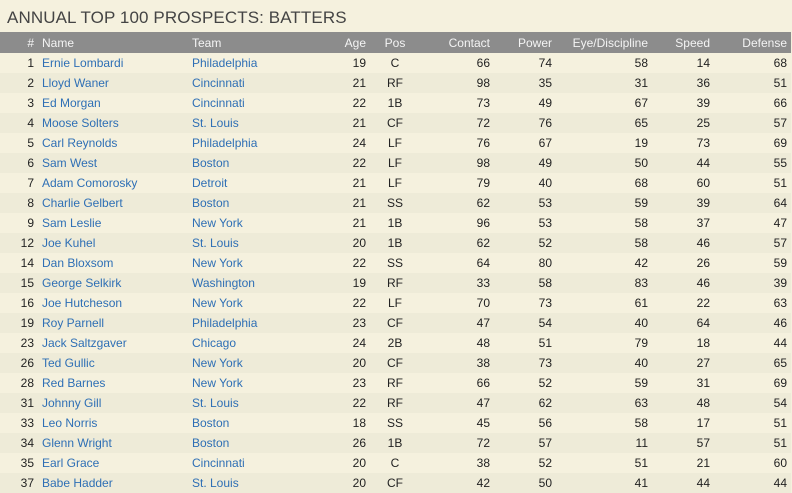  Describe the element at coordinates (70, 163) in the screenshot. I see `player-name-link: Sam West` at that location.